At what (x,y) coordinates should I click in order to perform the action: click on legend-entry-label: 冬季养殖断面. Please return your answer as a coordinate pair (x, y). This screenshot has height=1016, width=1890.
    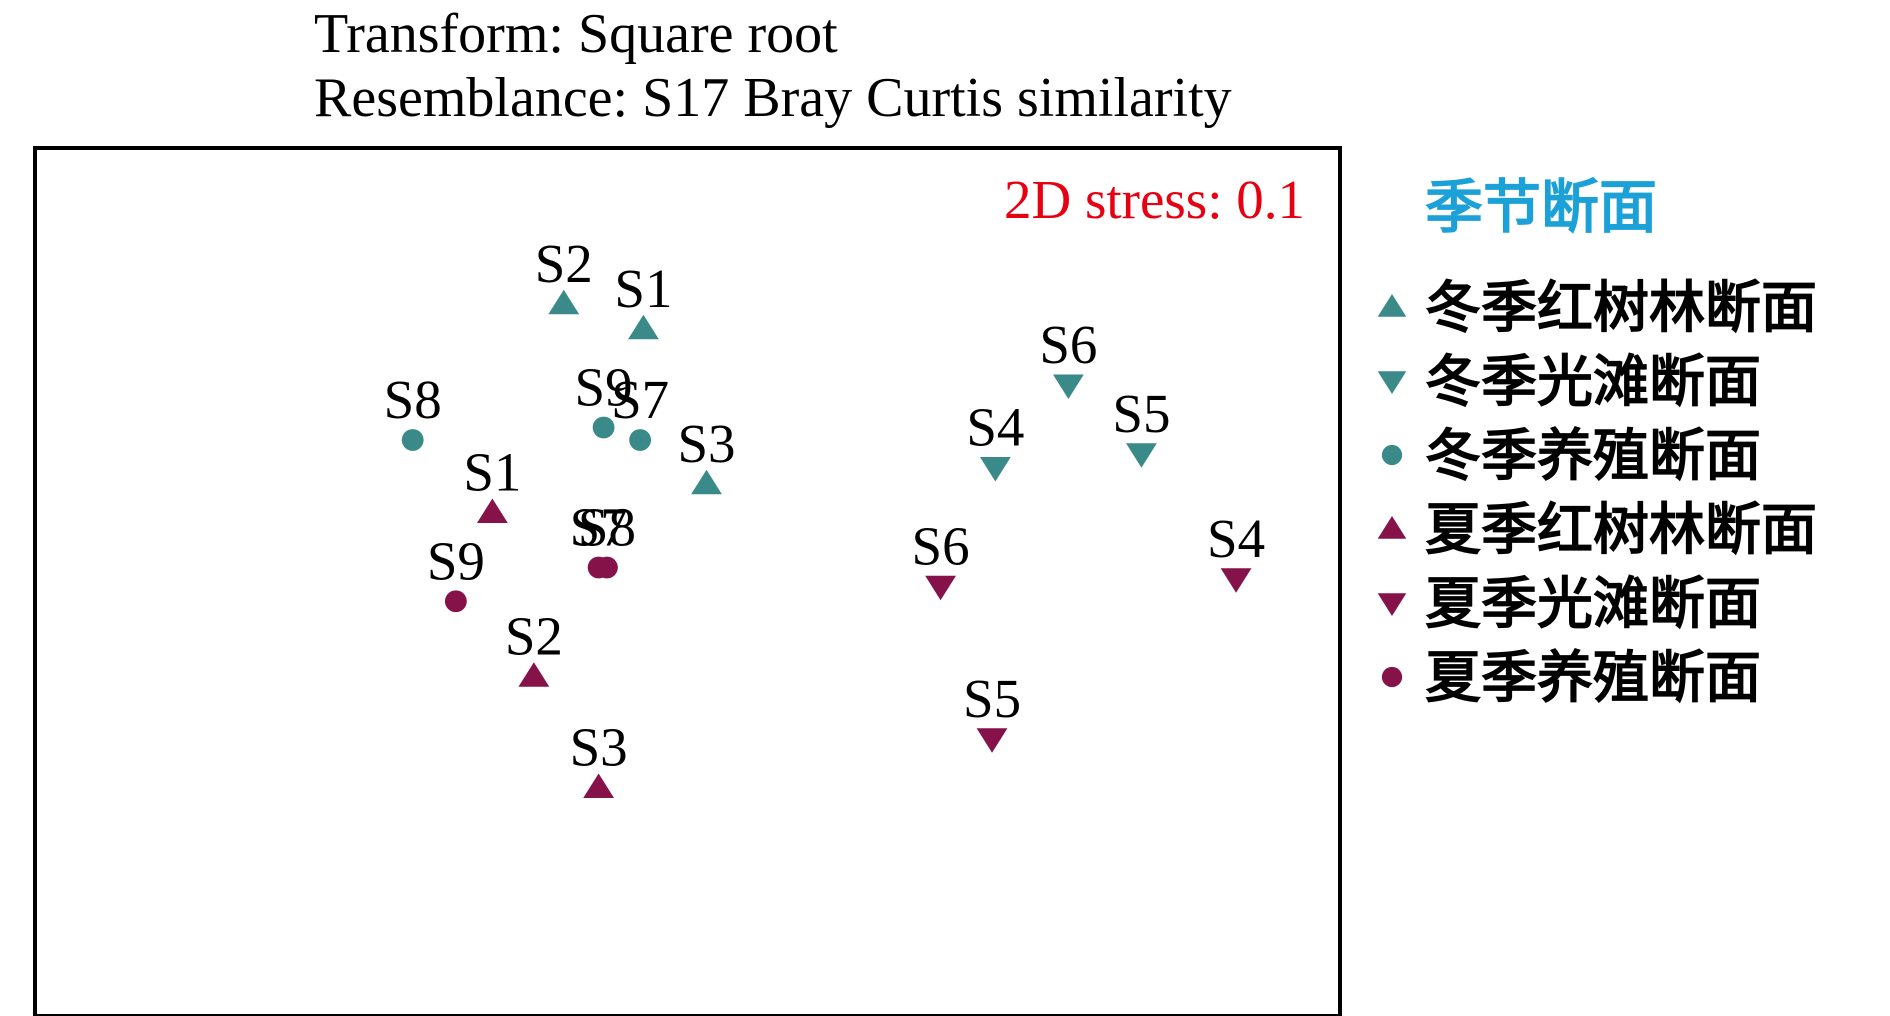
    Looking at the image, I should click on (1593, 456).